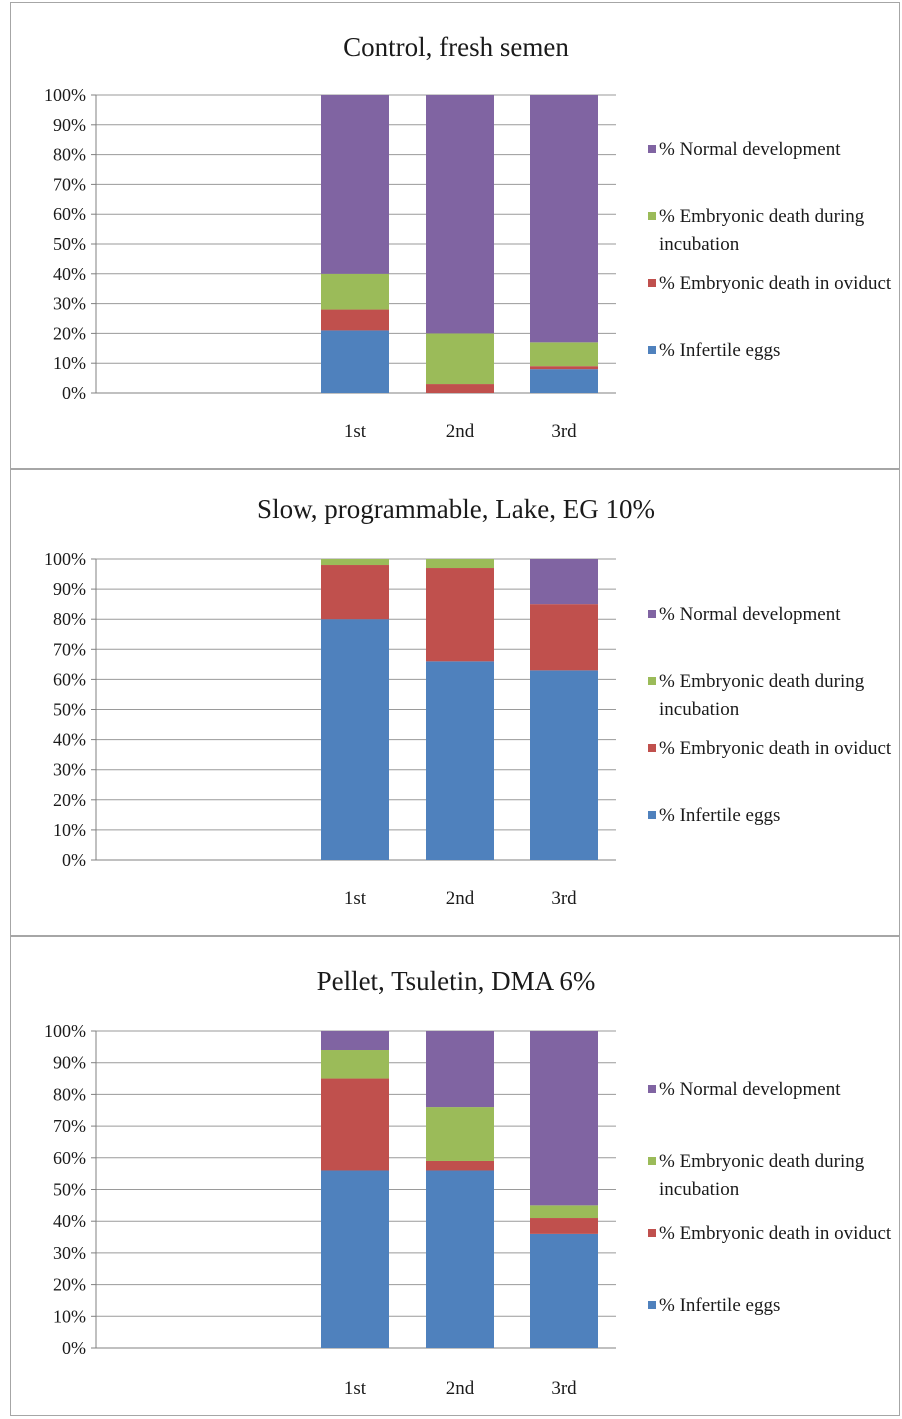 This screenshot has width=902, height=1419. What do you see at coordinates (456, 509) in the screenshot?
I see `chart-title: Slow, programmable, Lake, EG 10%` at bounding box center [456, 509].